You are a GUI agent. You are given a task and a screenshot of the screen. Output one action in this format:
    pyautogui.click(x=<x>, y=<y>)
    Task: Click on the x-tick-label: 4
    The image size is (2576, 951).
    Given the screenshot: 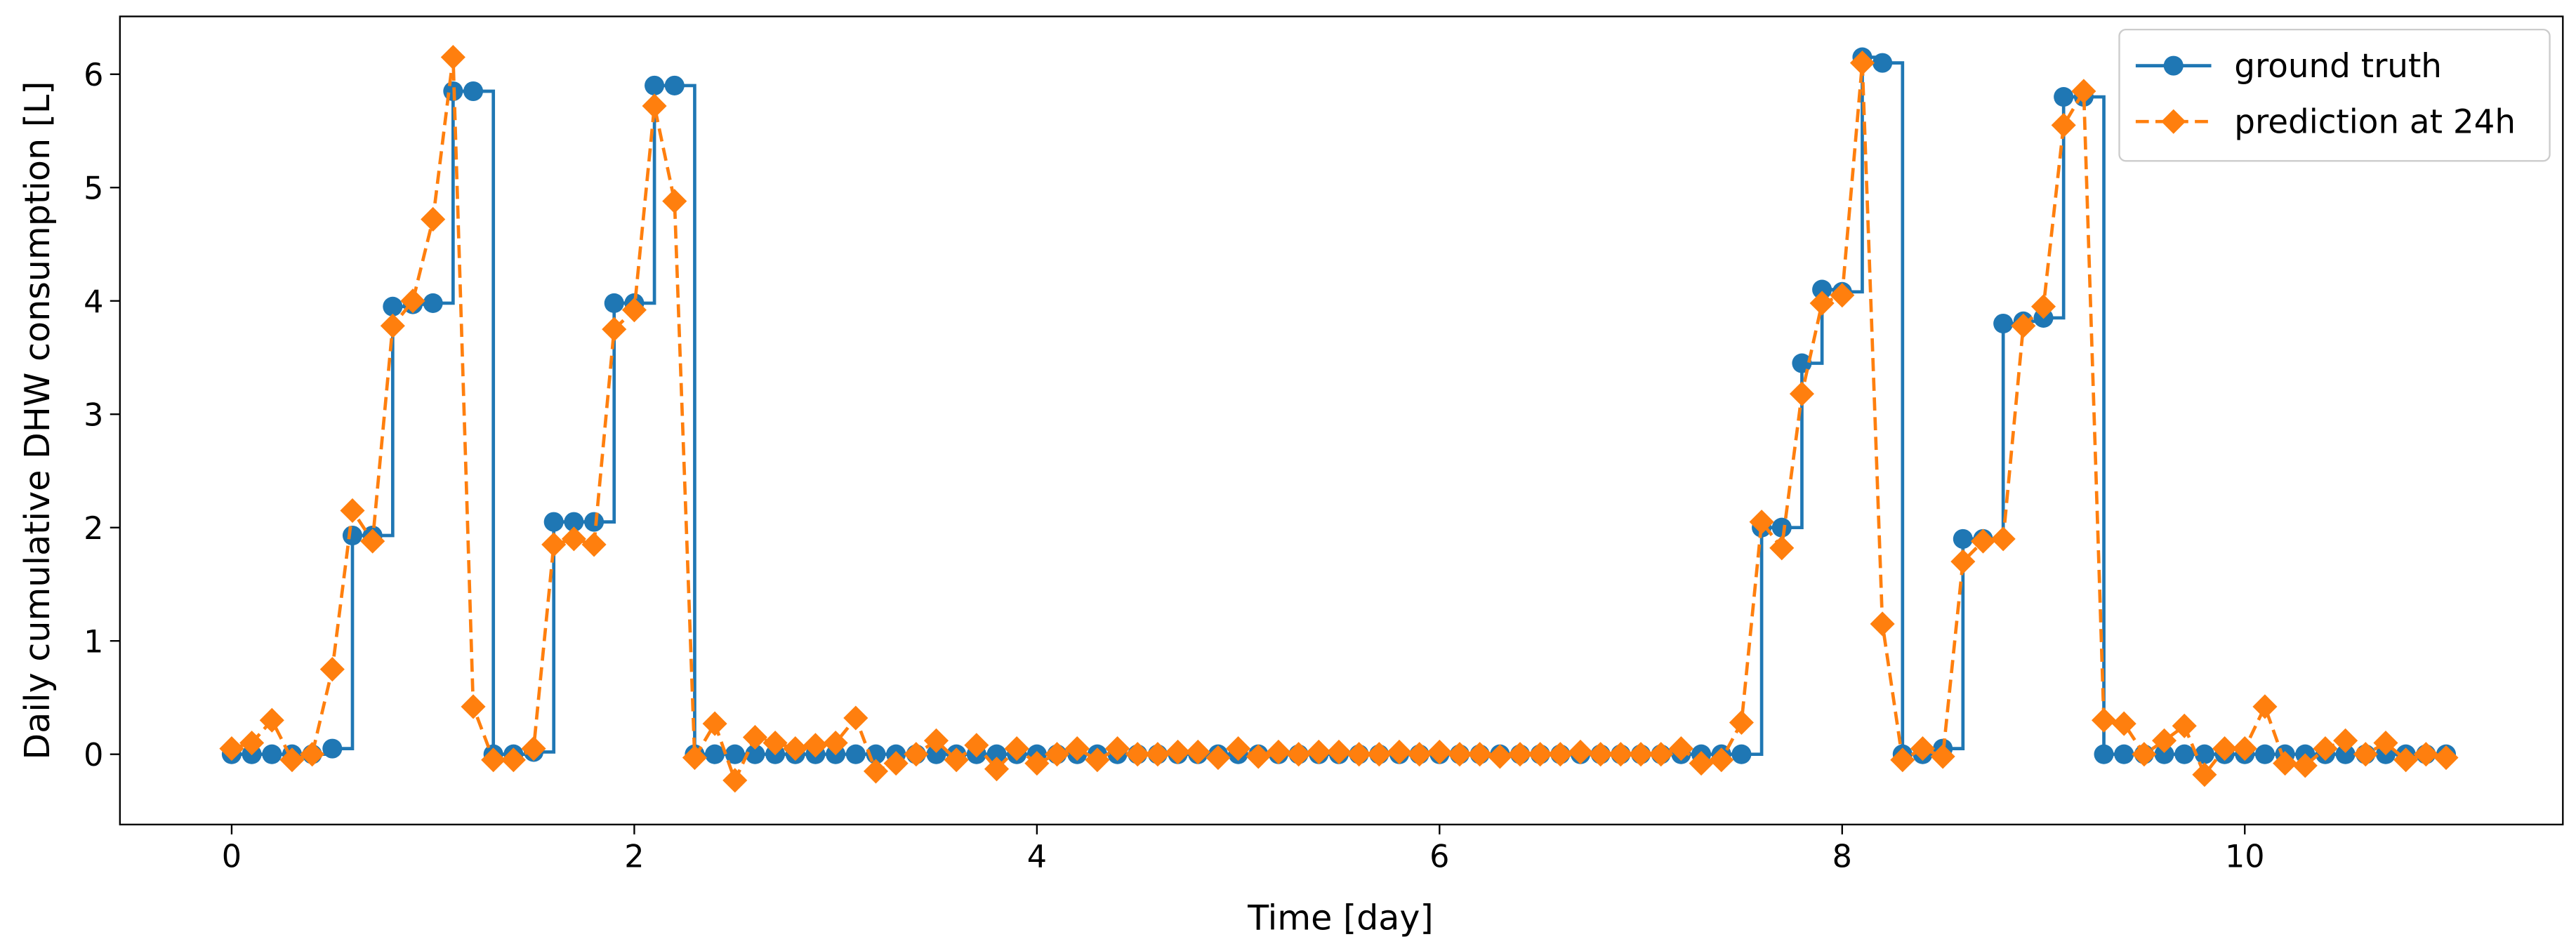 What is the action you would take?
    pyautogui.click(x=1037, y=857)
    